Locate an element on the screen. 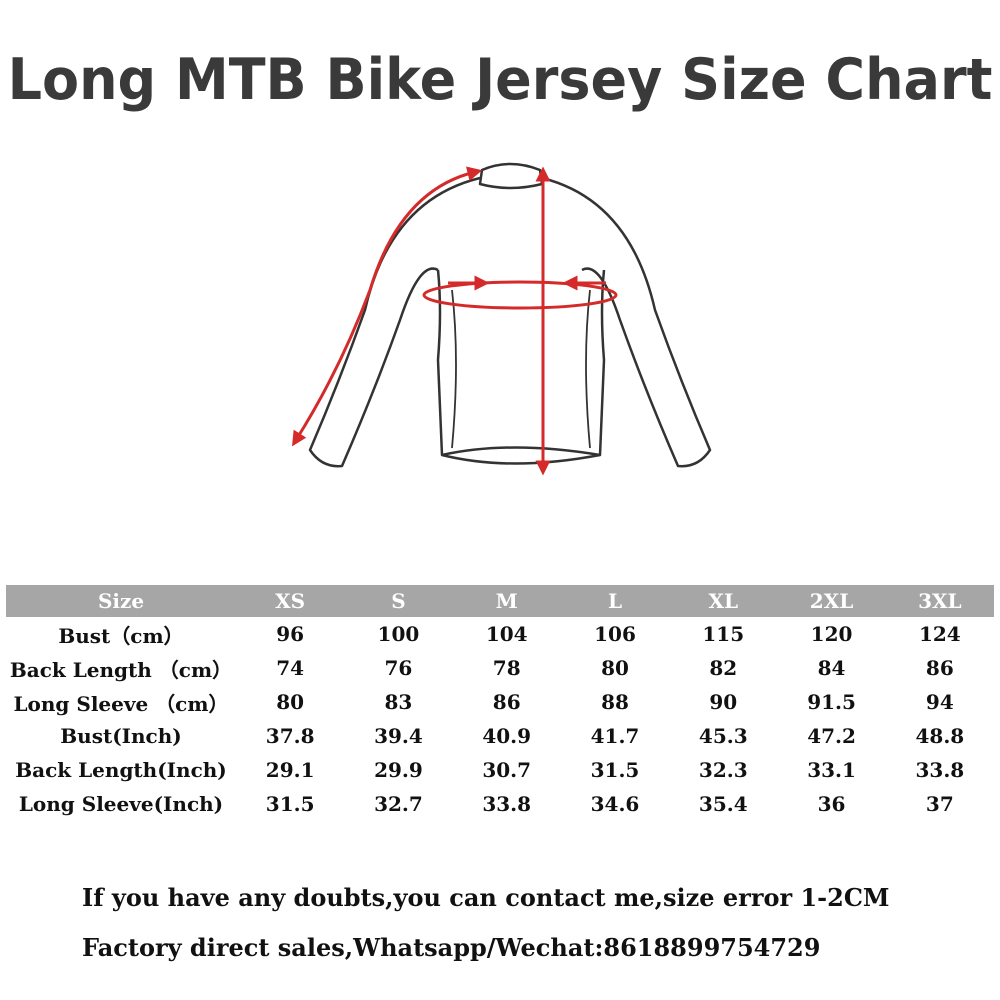 Image resolution: width=1000 pixels, height=1000 pixels. table-cell: 29.1 is located at coordinates (290, 770).